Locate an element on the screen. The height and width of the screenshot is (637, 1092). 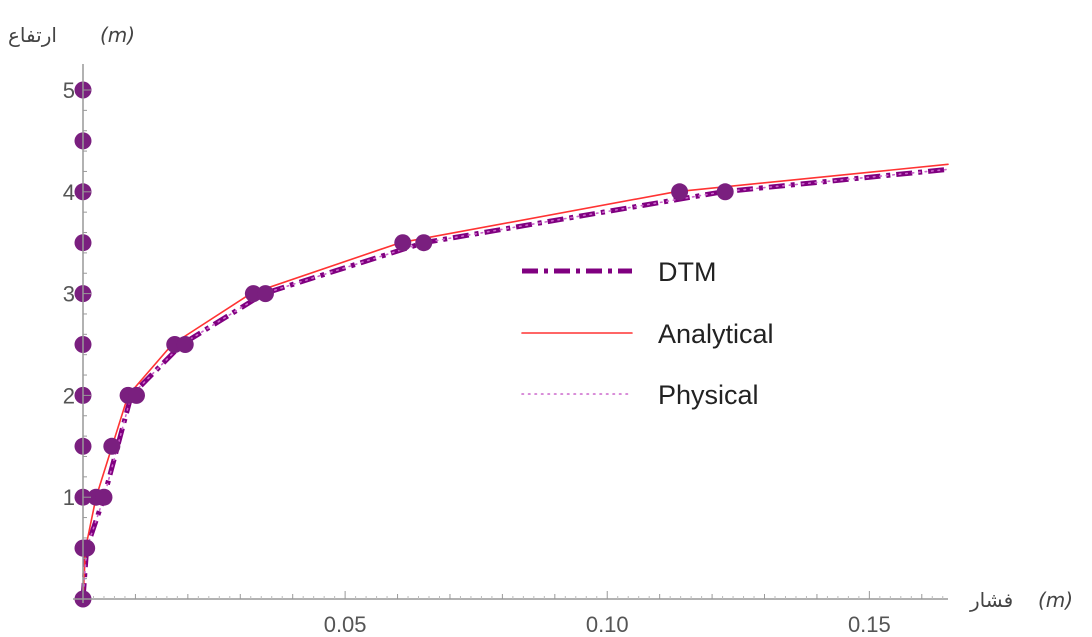
x-tick-label: 0.05 is located at coordinates (345, 624).